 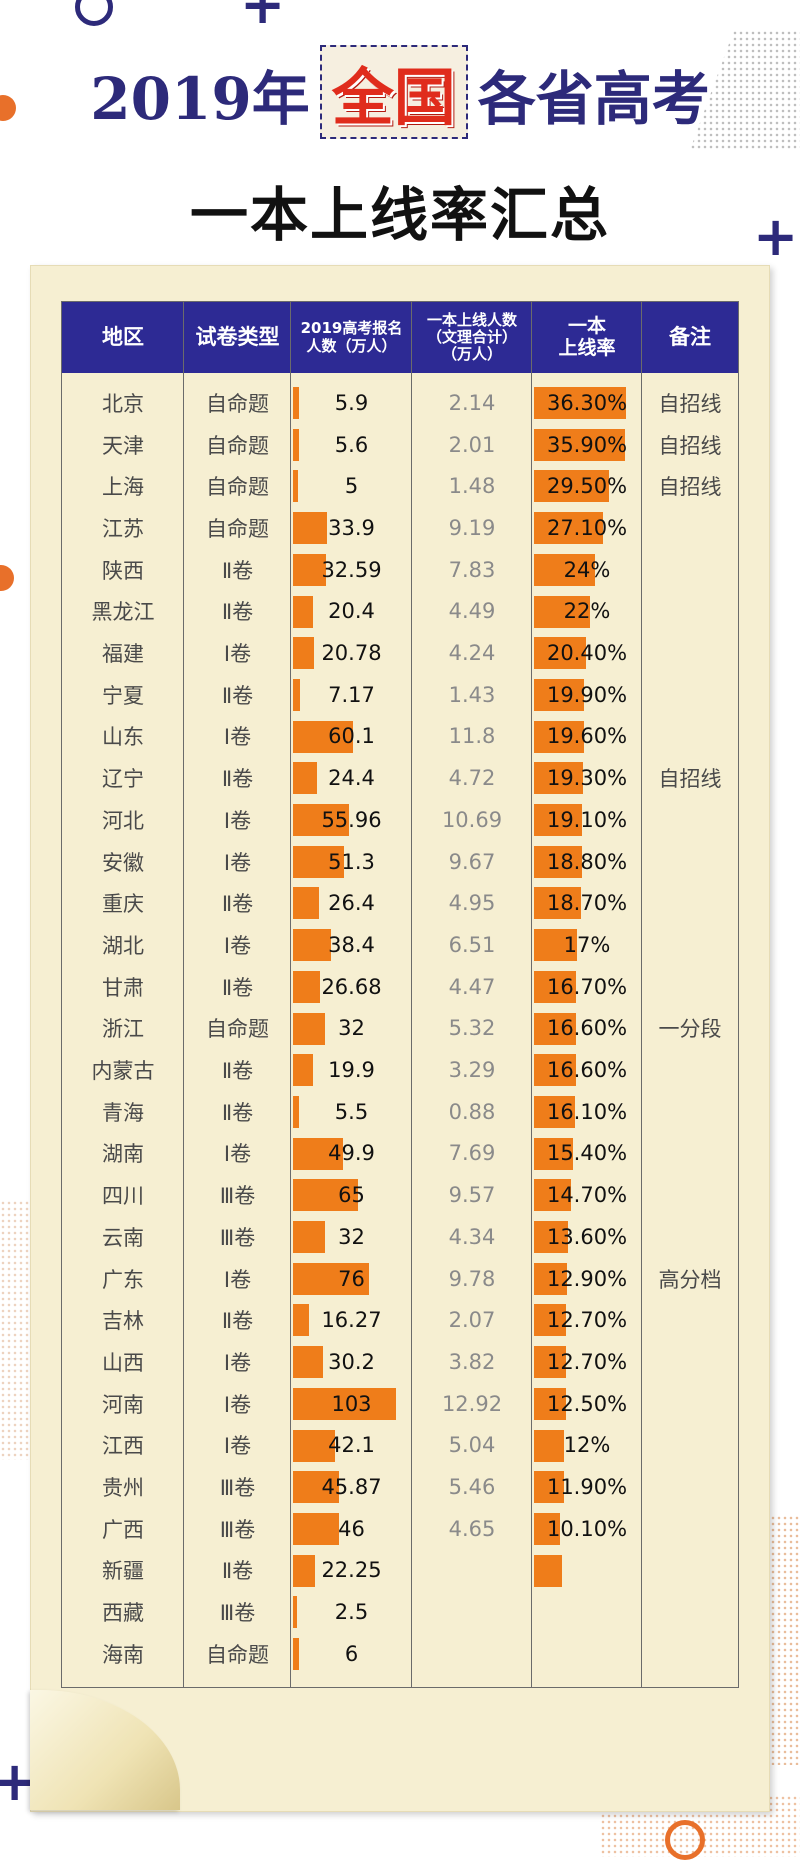 I want to click on table-row: 北京 自命题 5.9 2.14 36.30% 自招线, so click(x=400, y=403).